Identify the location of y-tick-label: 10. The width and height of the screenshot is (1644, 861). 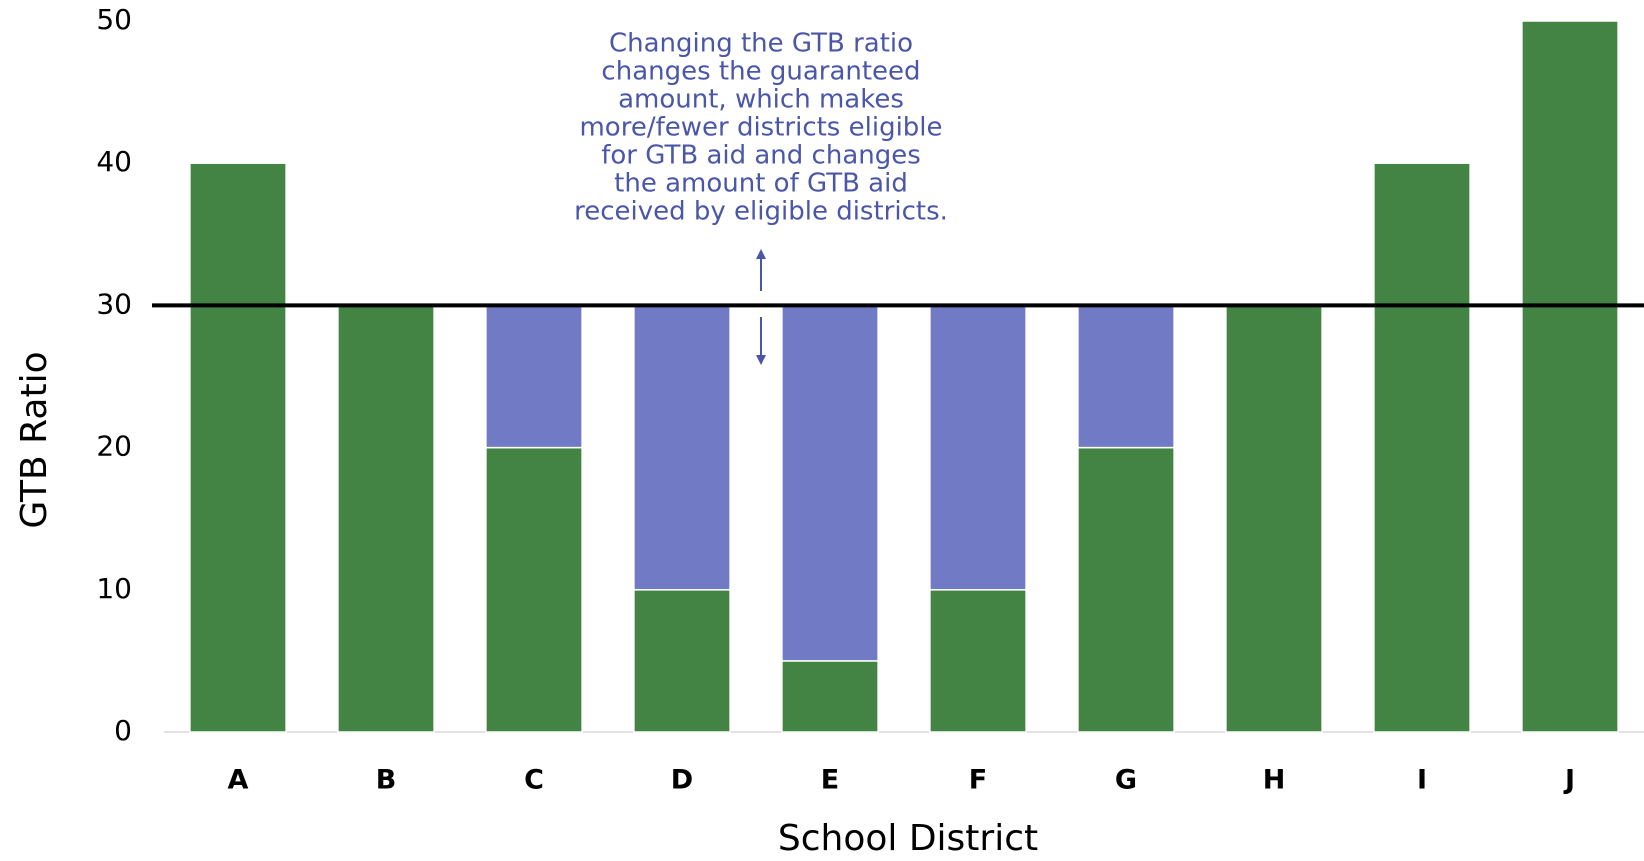
(114, 588).